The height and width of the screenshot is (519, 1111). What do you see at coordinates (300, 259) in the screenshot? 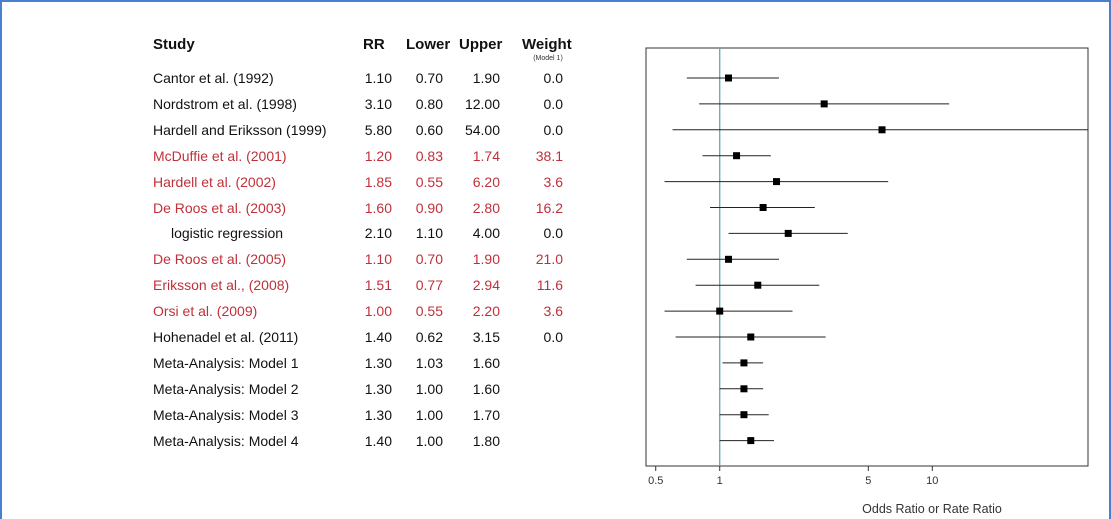
I see `table-row: De Roos et al. (2005) 1.10 0.70 1.90 21.0` at bounding box center [300, 259].